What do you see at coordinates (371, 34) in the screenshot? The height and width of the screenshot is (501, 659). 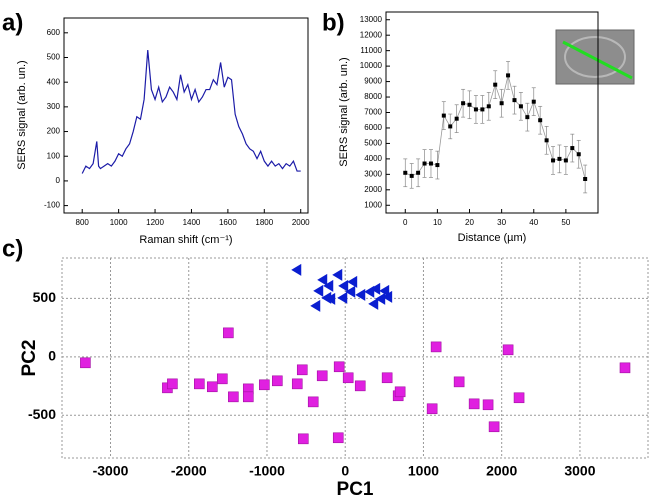 I see `y-tick-label: 12000` at bounding box center [371, 34].